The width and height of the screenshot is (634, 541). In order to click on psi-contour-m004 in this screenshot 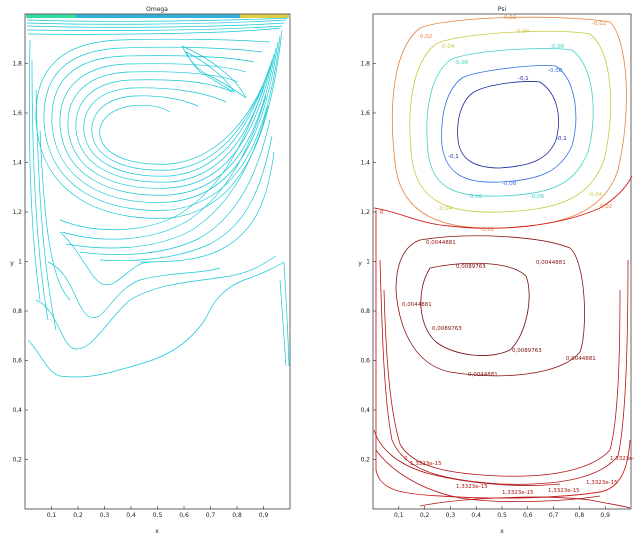, I will do `click(510, 121)`.